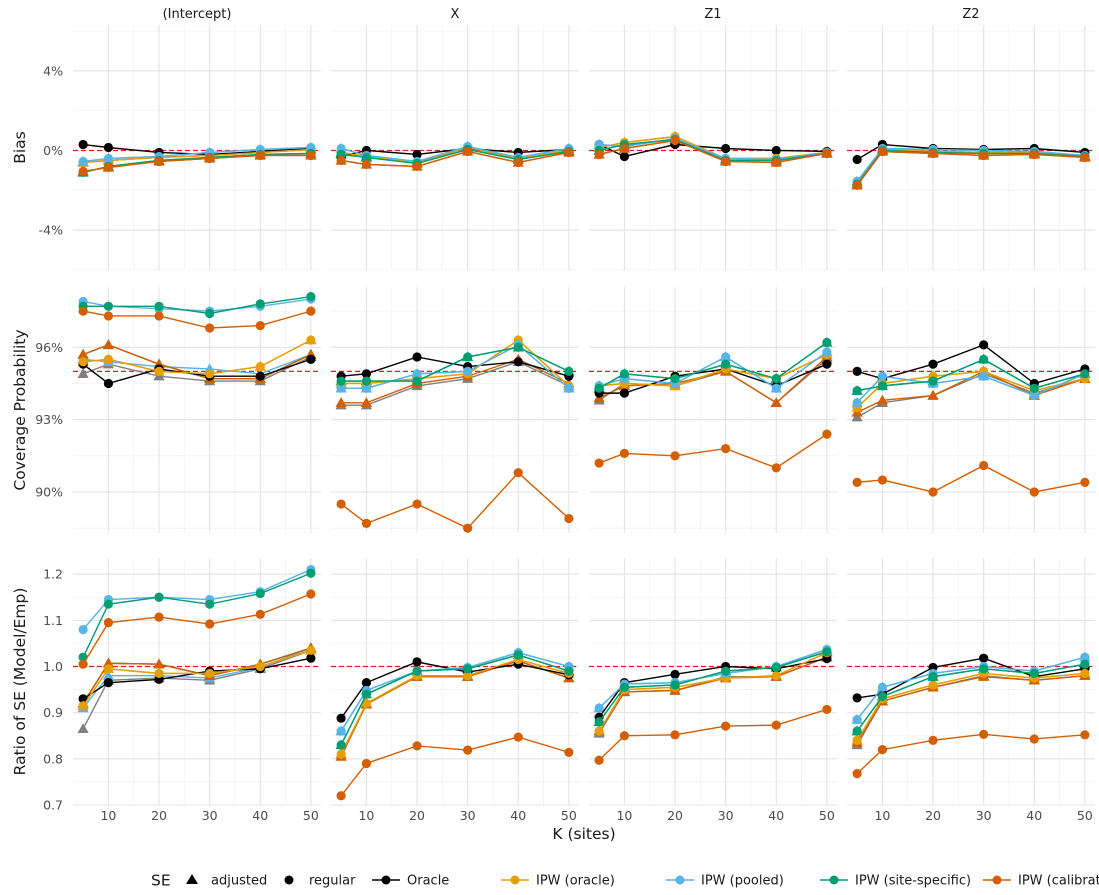  I want to click on x-tick-label: 20, so click(417, 815).